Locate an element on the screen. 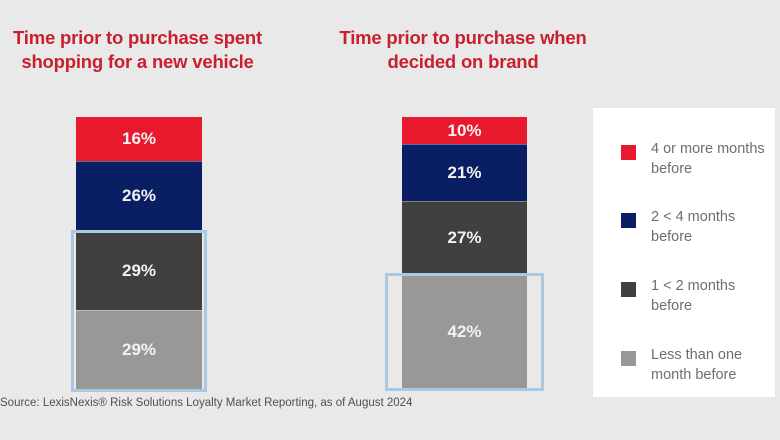 The height and width of the screenshot is (440, 780). legend-label: 2 < 4 months before is located at coordinates (693, 227).